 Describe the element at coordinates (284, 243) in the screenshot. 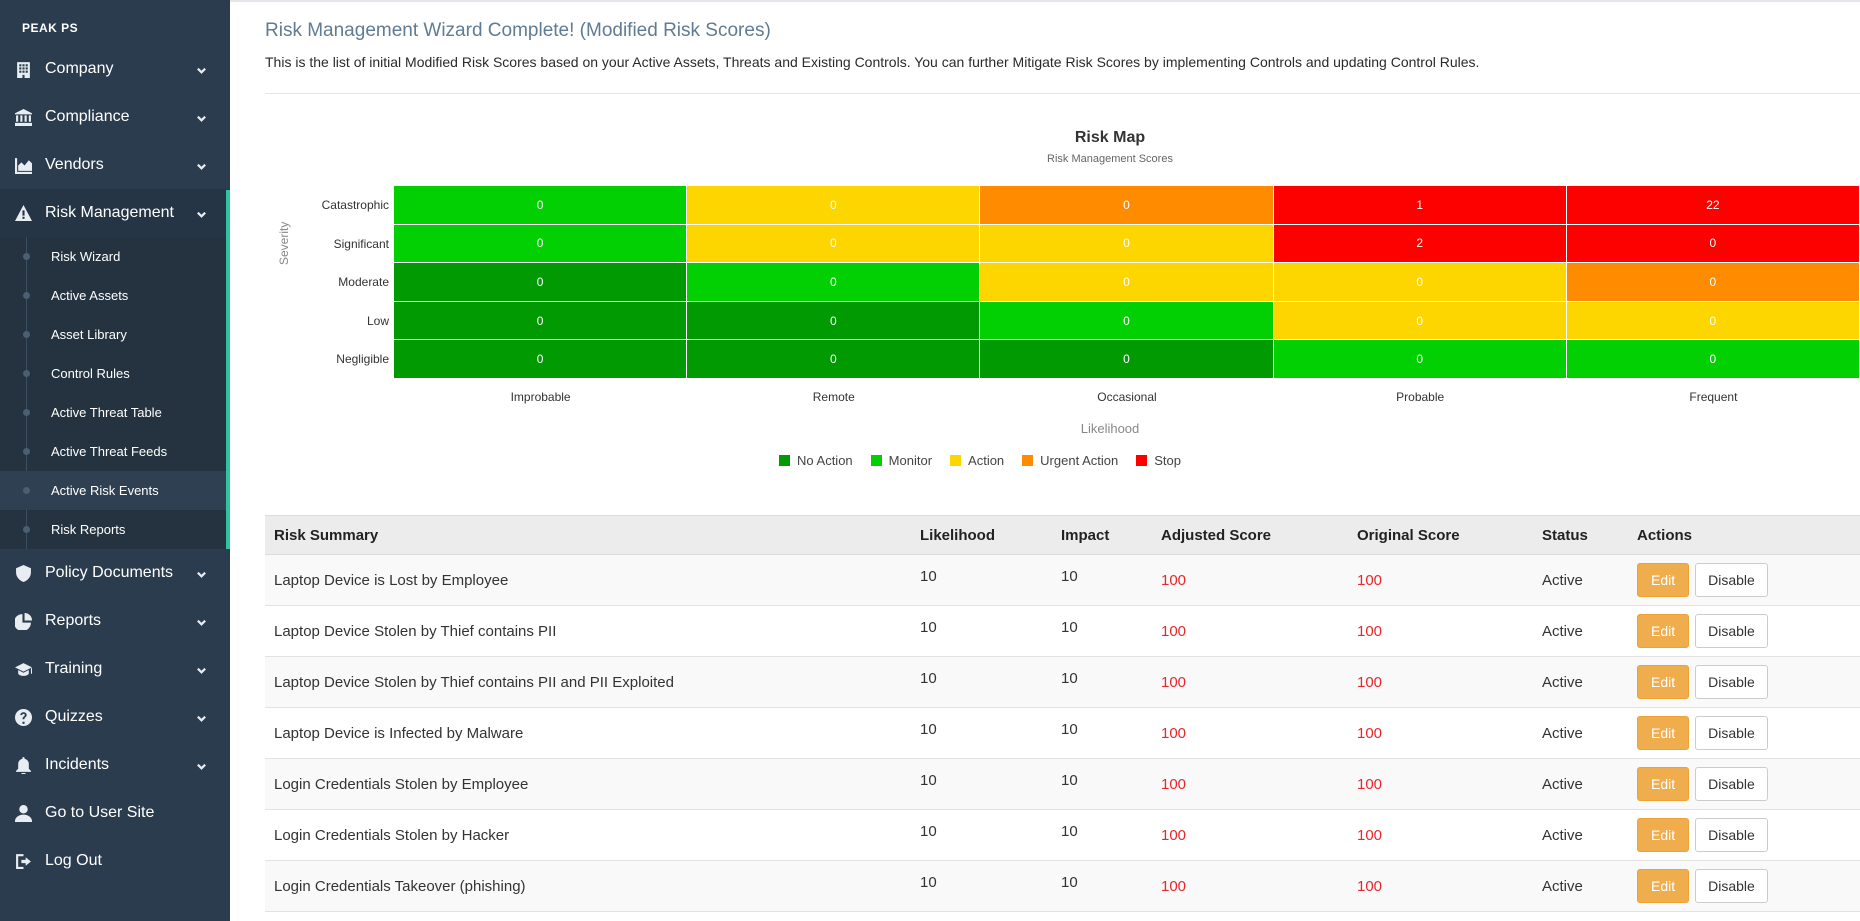

I see `y-axis-title: Severity` at that location.